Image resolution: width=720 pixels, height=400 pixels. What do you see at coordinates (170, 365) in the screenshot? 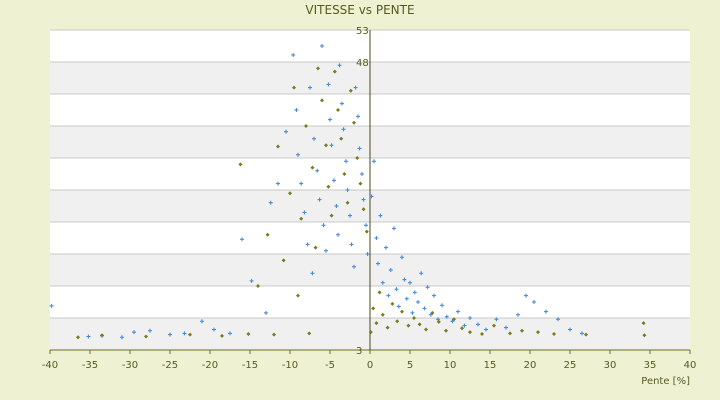
I see `x-tick-label: -25` at bounding box center [170, 365].